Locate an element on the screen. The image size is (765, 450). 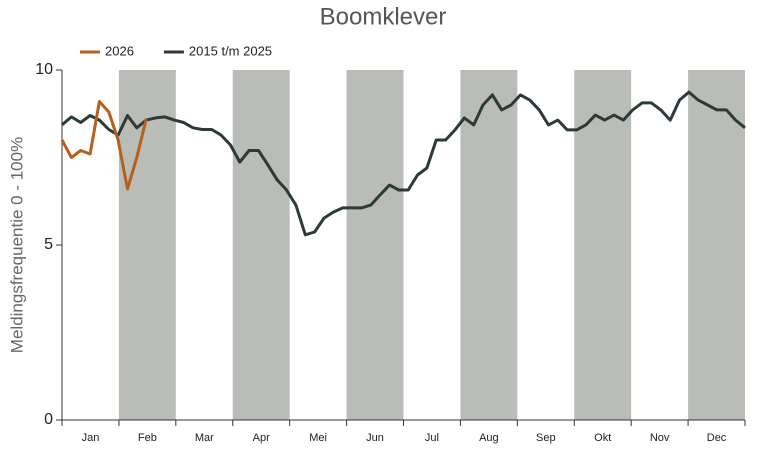
y-axis-label: Meldingsfrequentie 0 - 100% is located at coordinates (16, 245).